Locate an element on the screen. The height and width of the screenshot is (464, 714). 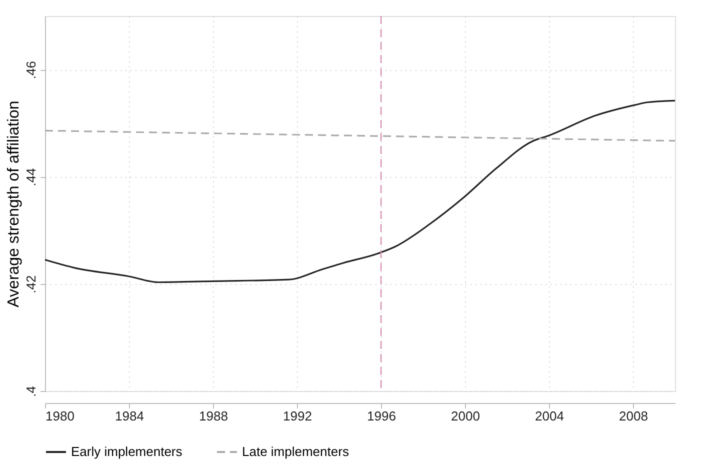
x-tick-label: 1984 is located at coordinates (129, 416).